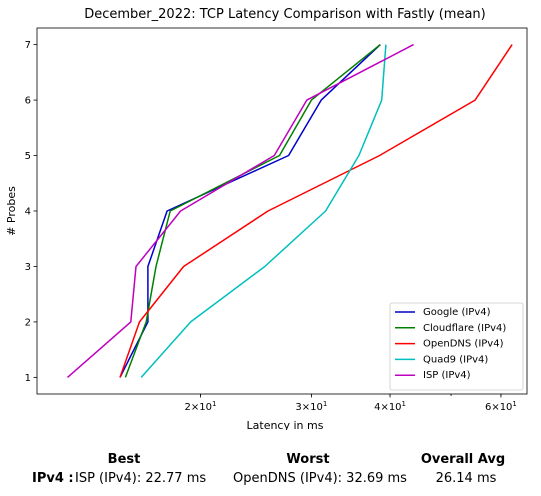 The image size is (541, 496). Describe the element at coordinates (455, 359) in the screenshot. I see `legend-label: Quad9 (IPv4)` at that location.